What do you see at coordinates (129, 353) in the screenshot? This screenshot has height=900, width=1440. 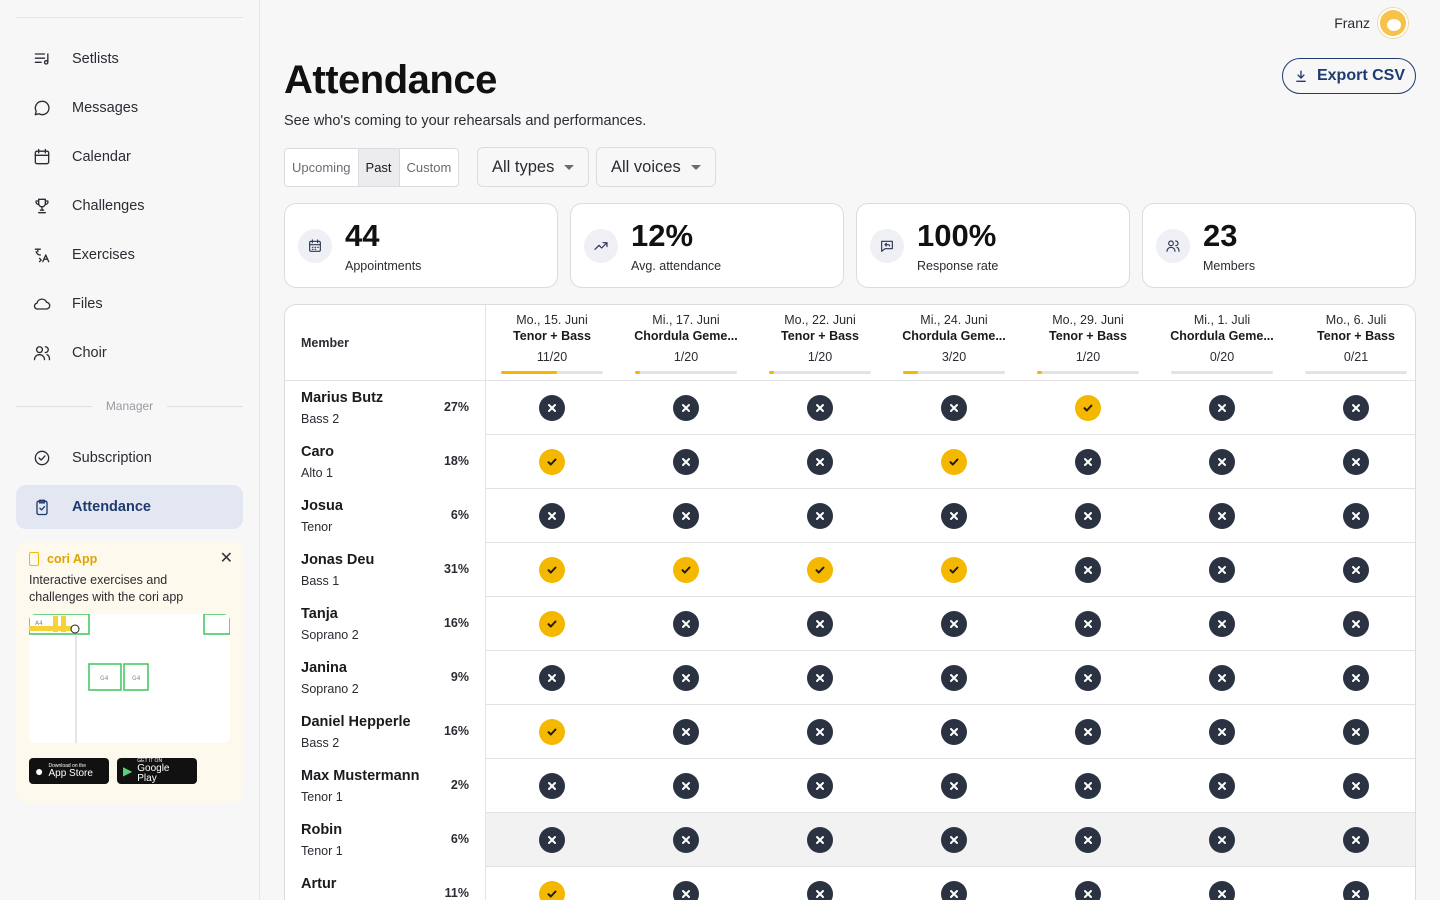 I see `sidebar-item-choir: Choir` at bounding box center [129, 353].